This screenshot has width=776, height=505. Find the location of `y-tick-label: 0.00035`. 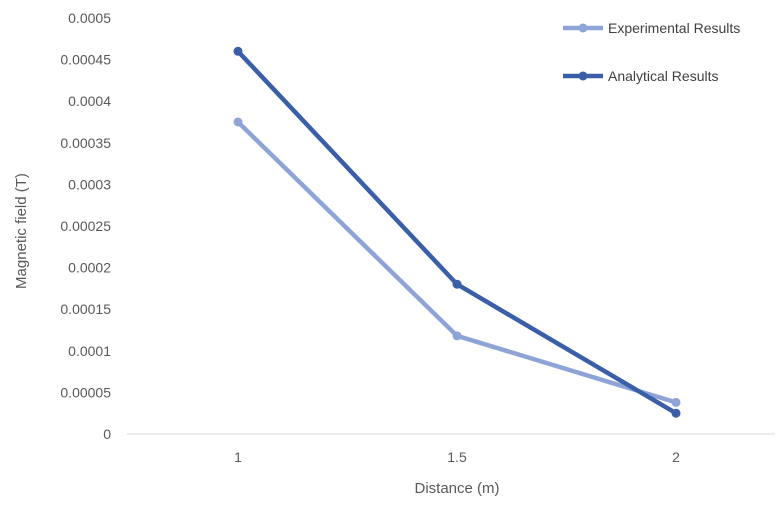

y-tick-label: 0.00035 is located at coordinates (85, 143).